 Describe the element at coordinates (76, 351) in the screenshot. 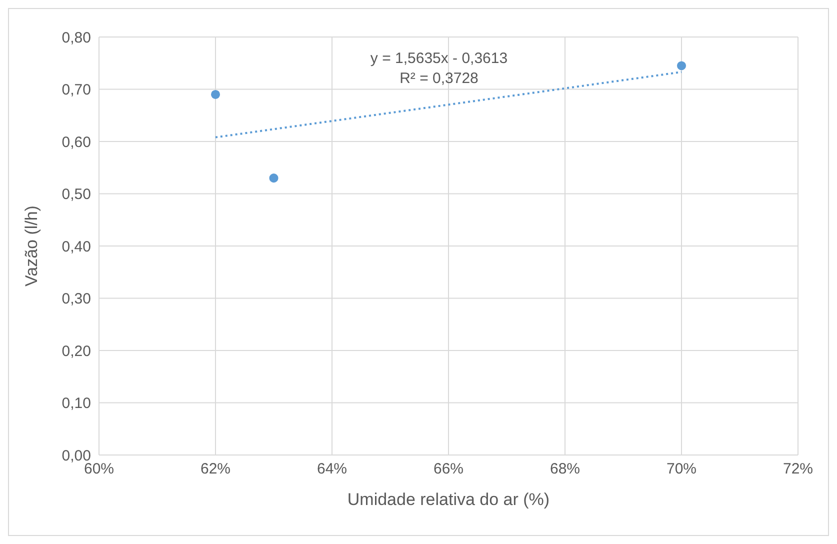

I see `y-tick-label: 0,20` at that location.